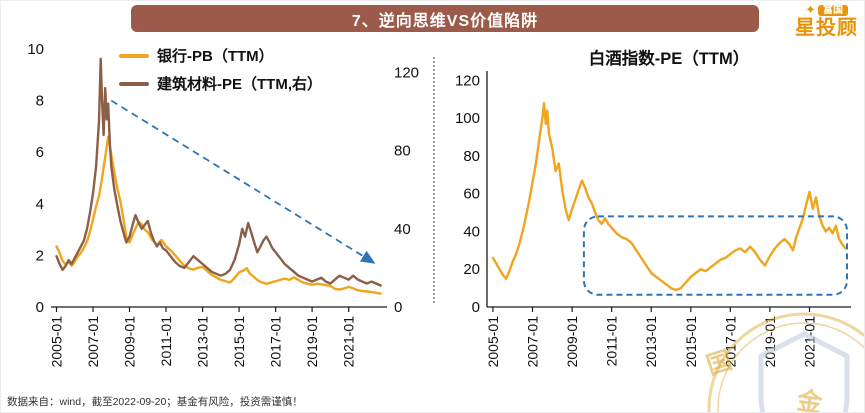 The image size is (865, 413). Describe the element at coordinates (832, 10) in the screenshot. I see `logo-tag: 富国` at that location.